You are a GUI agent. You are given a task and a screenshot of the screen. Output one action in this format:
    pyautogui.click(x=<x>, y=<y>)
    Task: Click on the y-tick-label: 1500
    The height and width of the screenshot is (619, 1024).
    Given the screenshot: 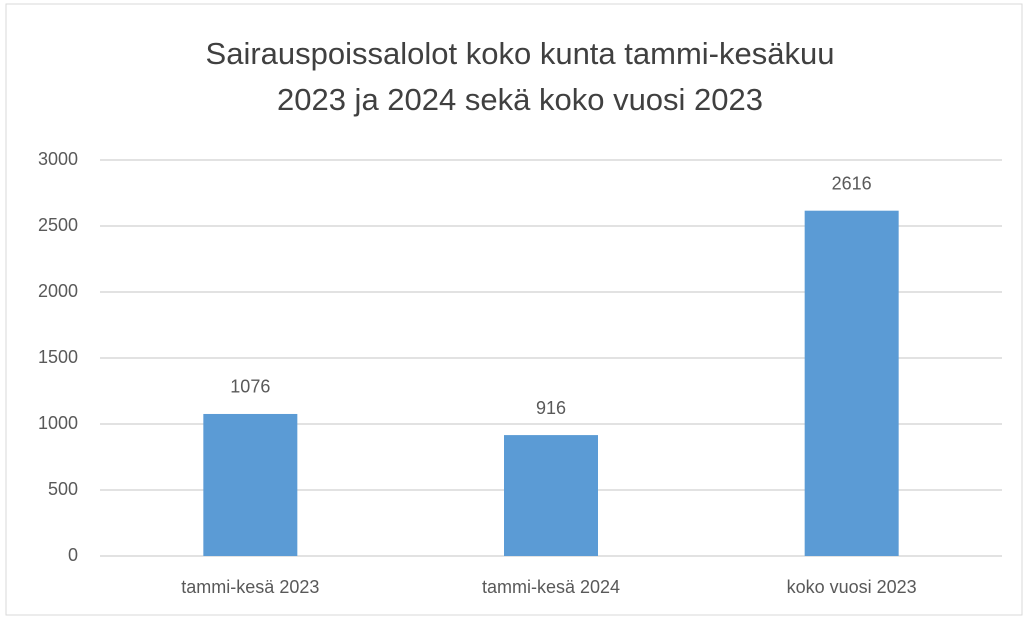 What is the action you would take?
    pyautogui.click(x=58, y=357)
    